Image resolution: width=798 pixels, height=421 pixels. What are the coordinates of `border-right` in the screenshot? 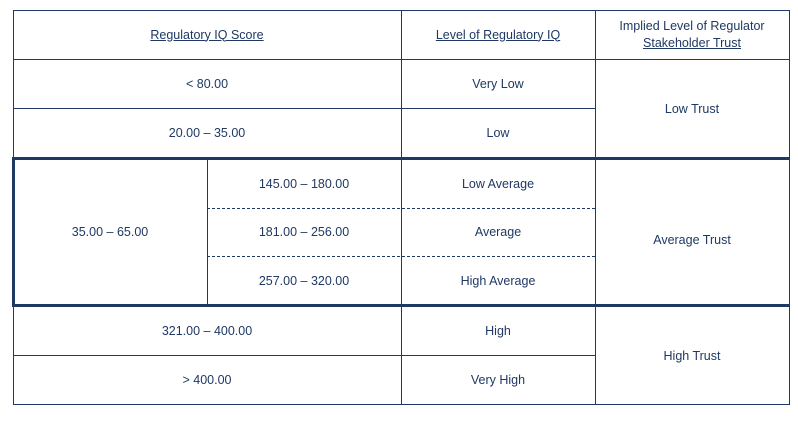 It's located at (789, 207).